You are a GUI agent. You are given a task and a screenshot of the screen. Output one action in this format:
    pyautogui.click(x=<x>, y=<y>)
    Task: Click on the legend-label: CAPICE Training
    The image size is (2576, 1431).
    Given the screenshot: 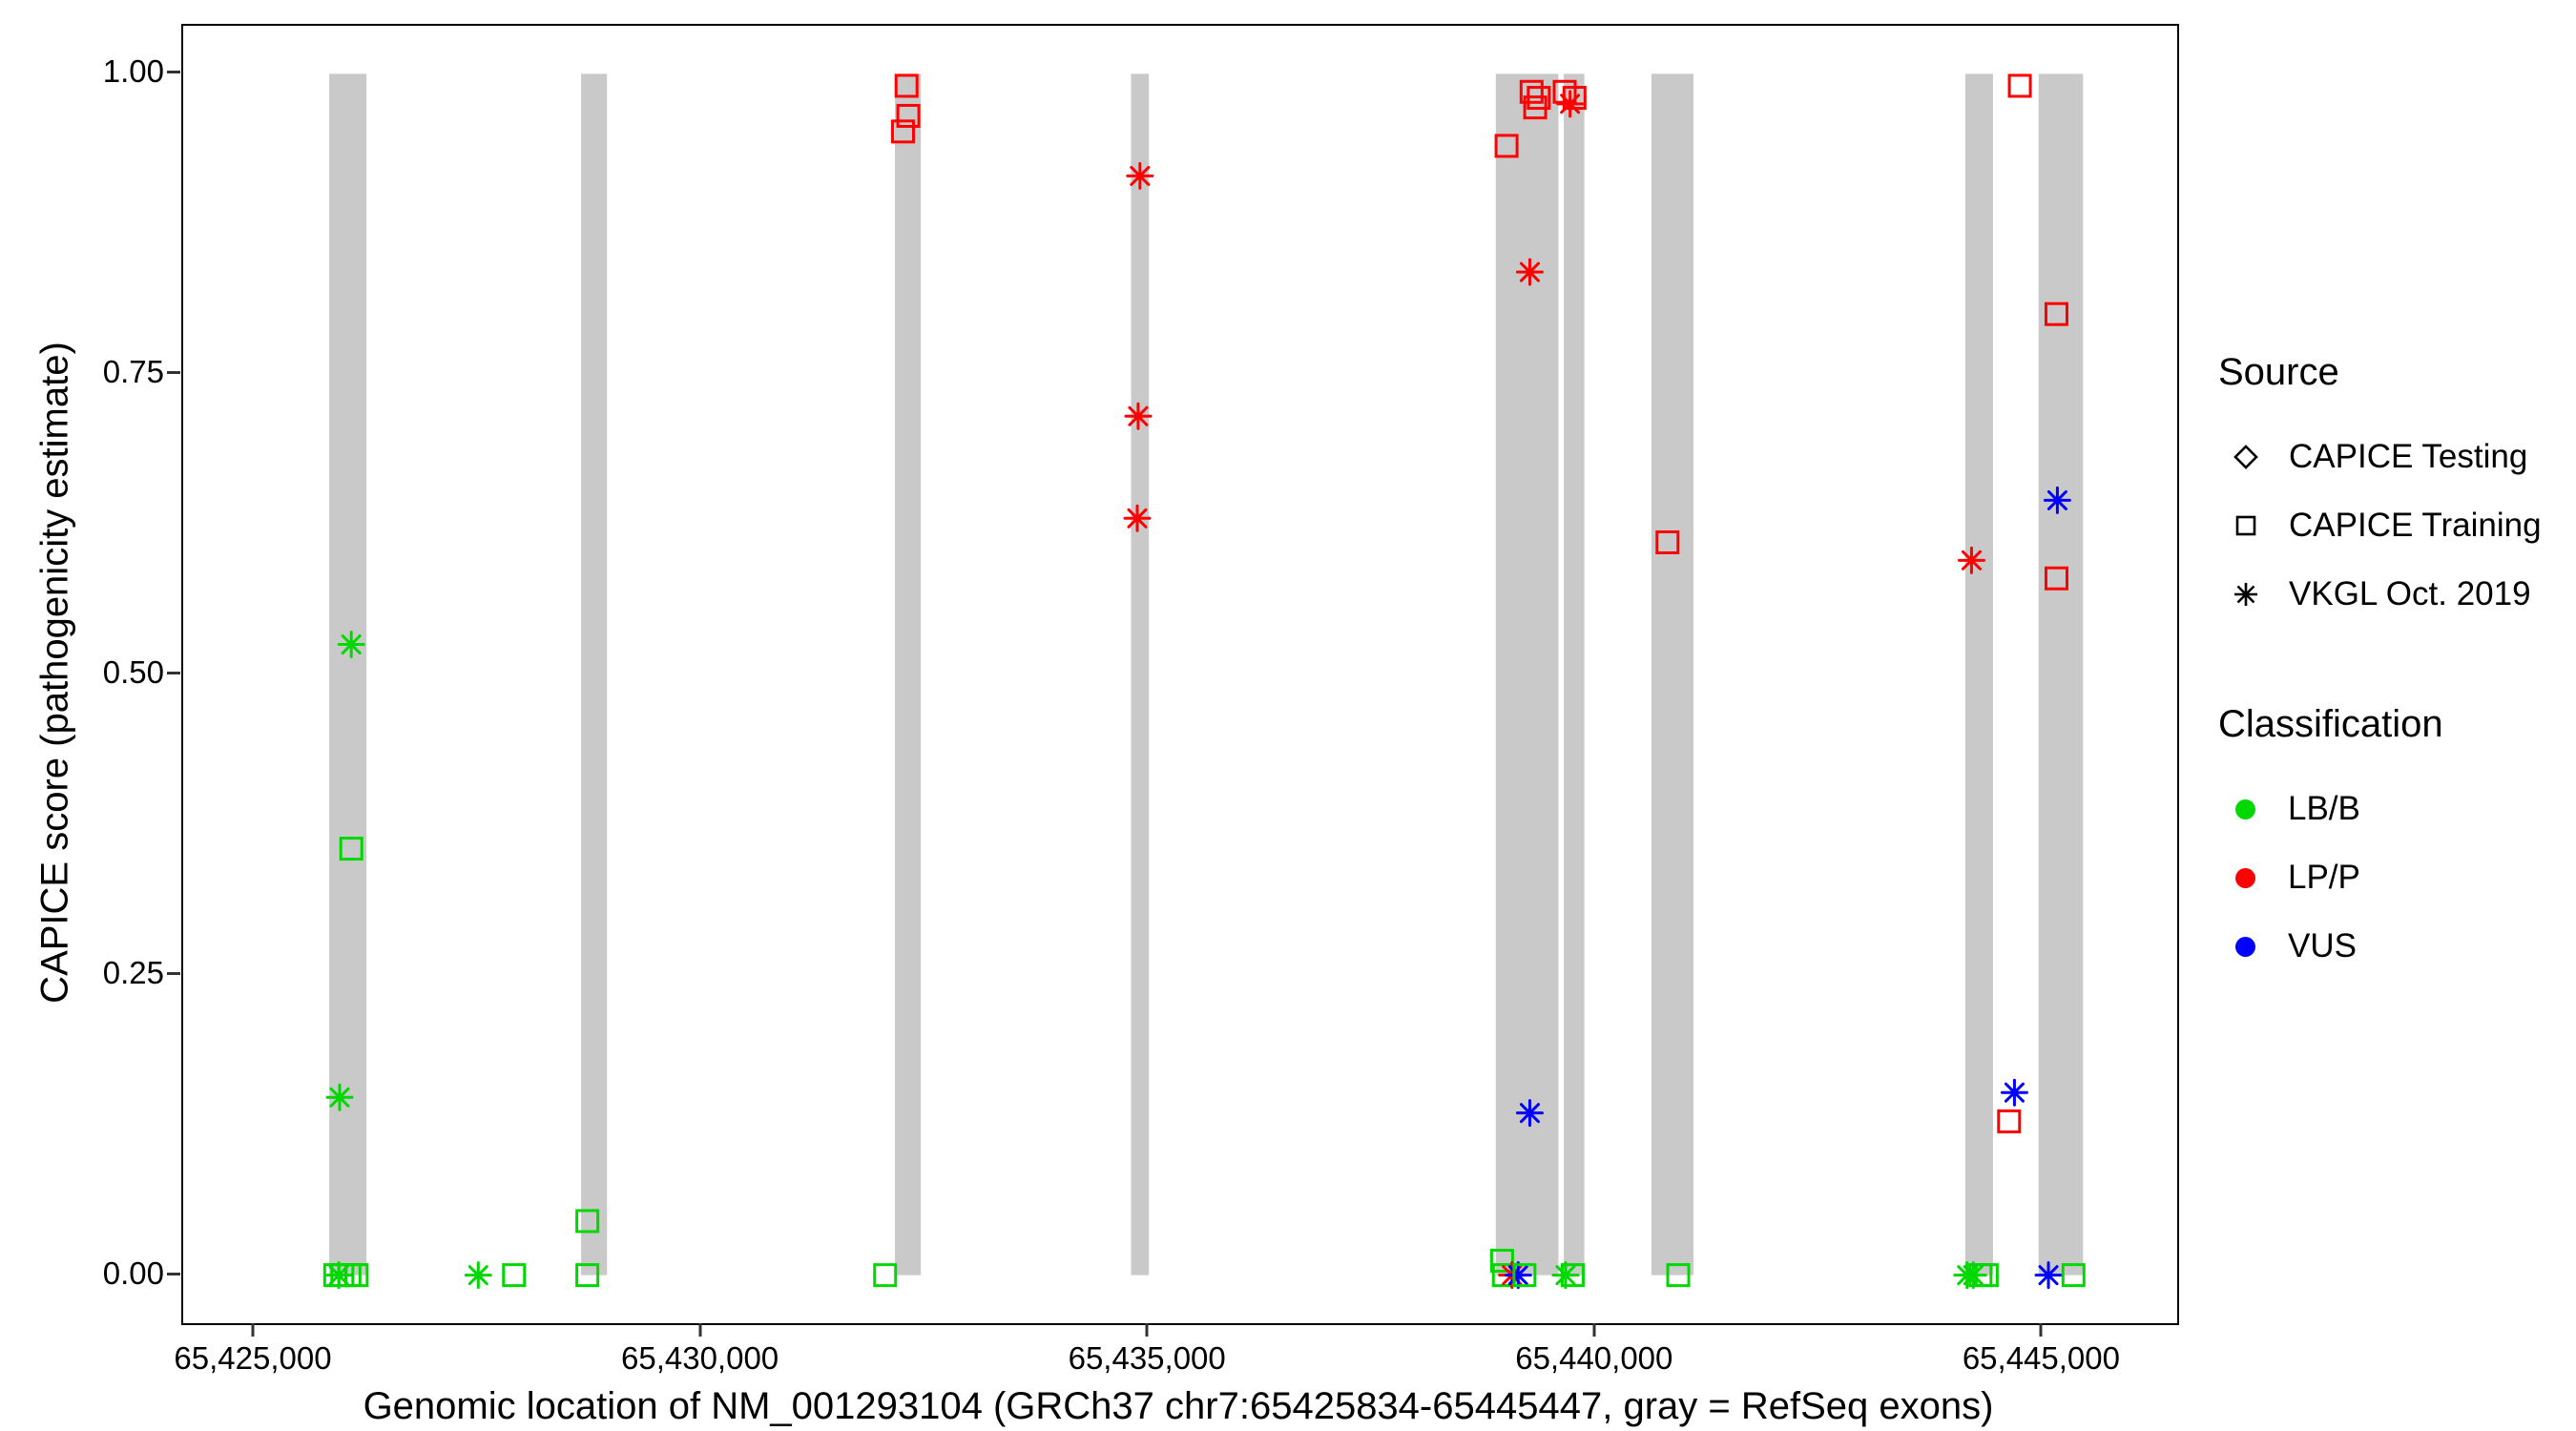 What is the action you would take?
    pyautogui.click(x=2415, y=526)
    